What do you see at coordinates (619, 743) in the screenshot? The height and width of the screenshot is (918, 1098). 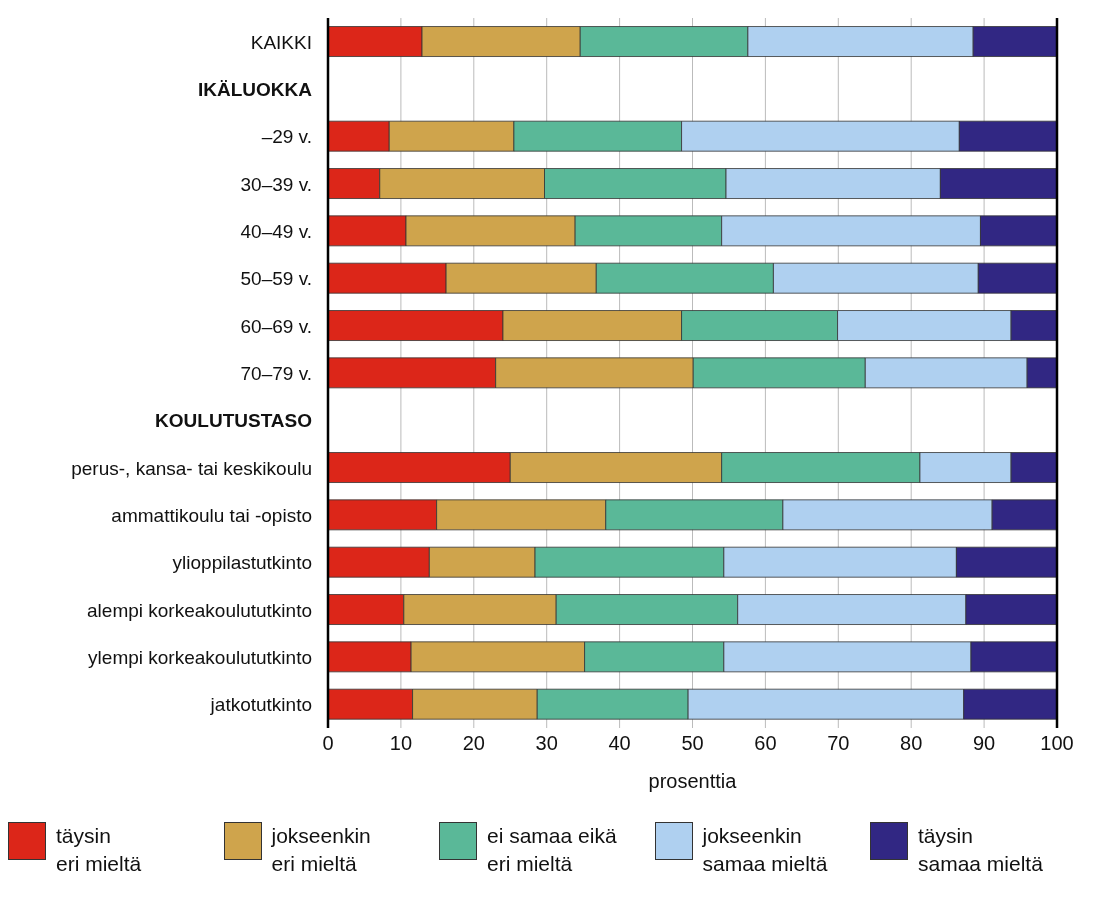 I see `x-tick-label: 40` at bounding box center [619, 743].